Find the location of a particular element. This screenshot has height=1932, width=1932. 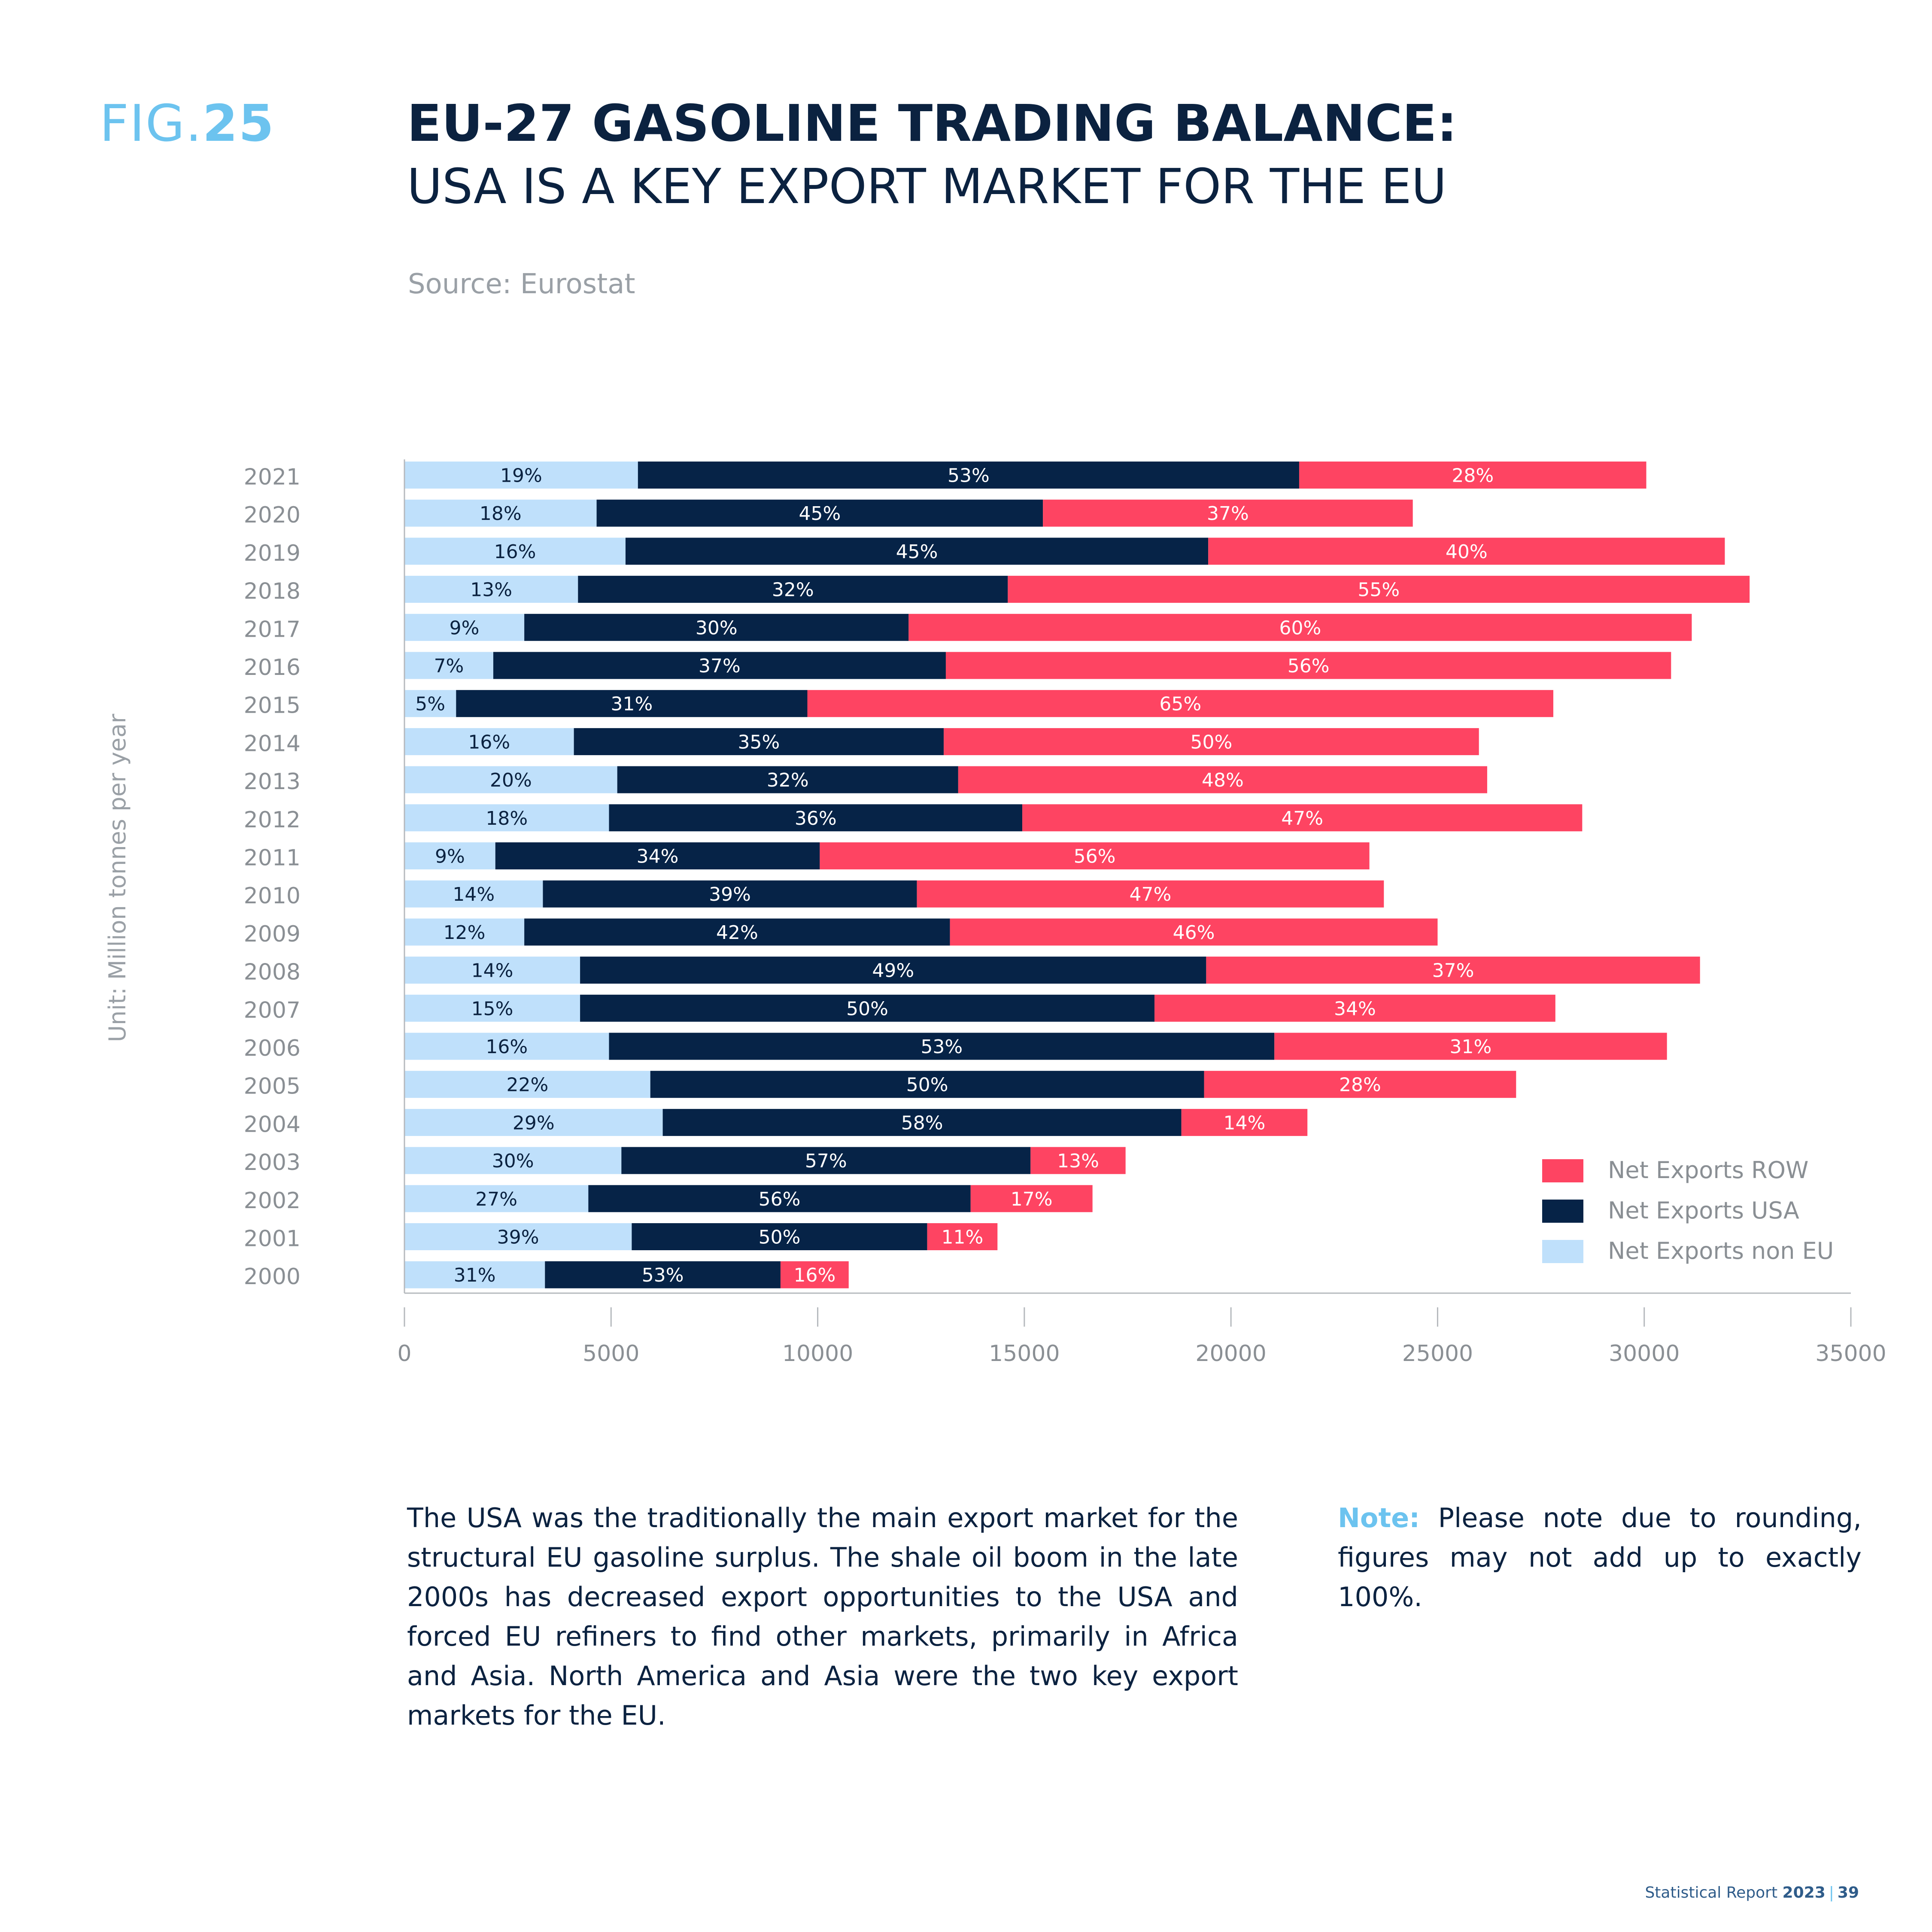

y-tick-label: 2000 is located at coordinates (272, 1277).